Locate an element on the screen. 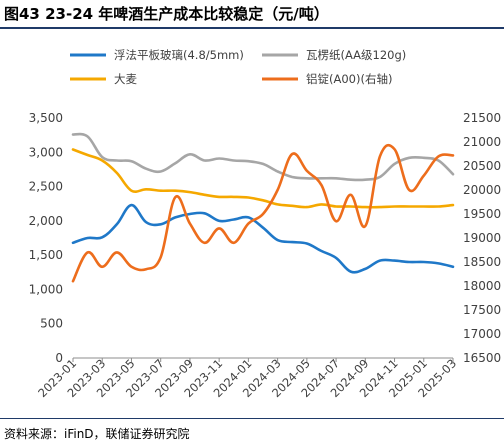 The height and width of the screenshot is (447, 504). right-tick-label: 21000 is located at coordinates (482, 142).